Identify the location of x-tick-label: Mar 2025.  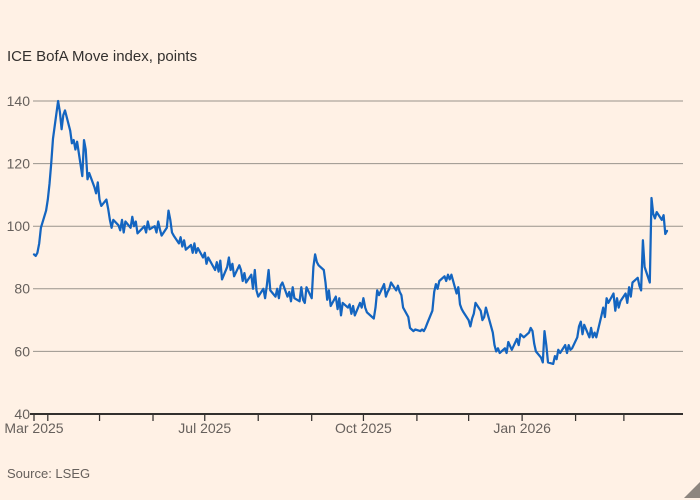
(33, 428).